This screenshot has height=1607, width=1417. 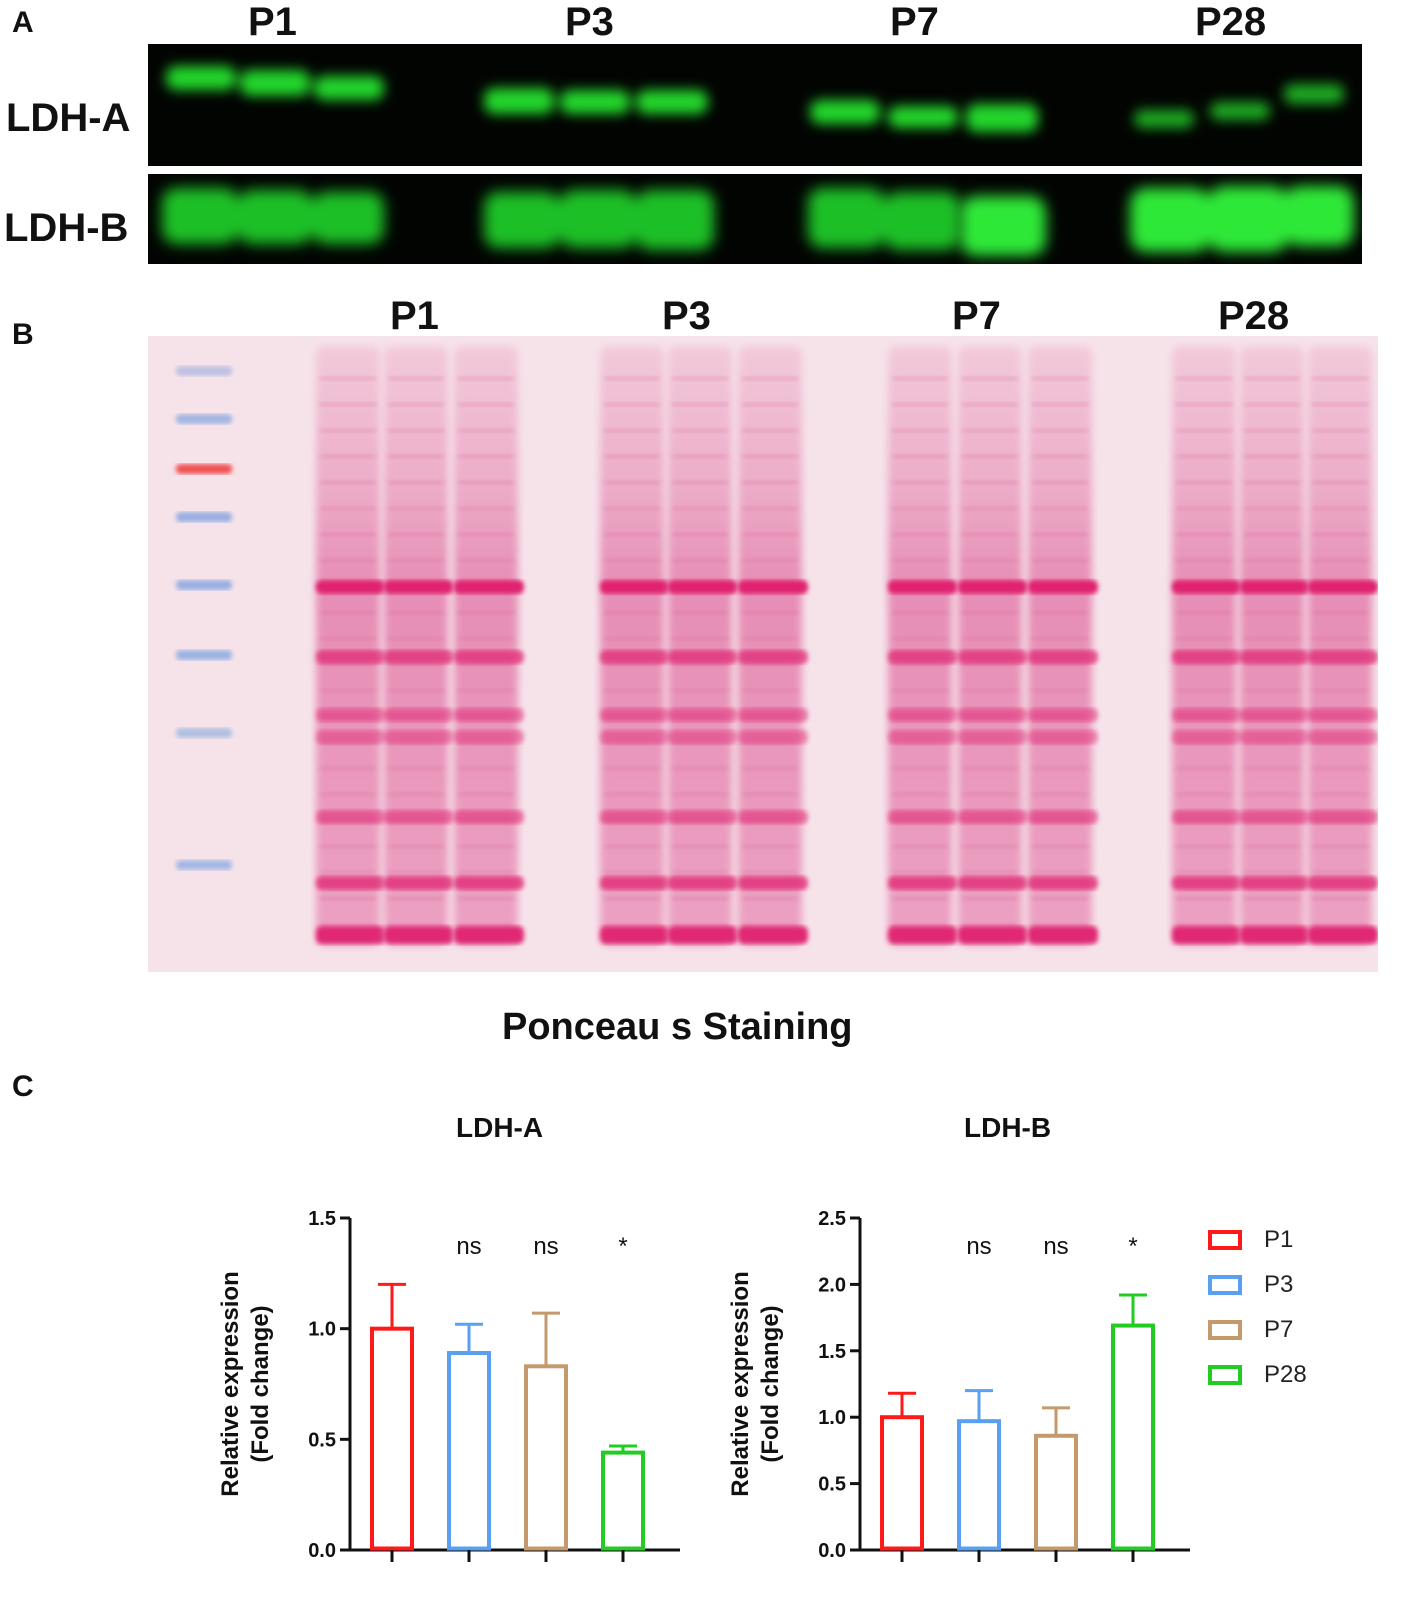 What do you see at coordinates (589, 22) in the screenshot?
I see `panel-a-lane-label-p3: P3` at bounding box center [589, 22].